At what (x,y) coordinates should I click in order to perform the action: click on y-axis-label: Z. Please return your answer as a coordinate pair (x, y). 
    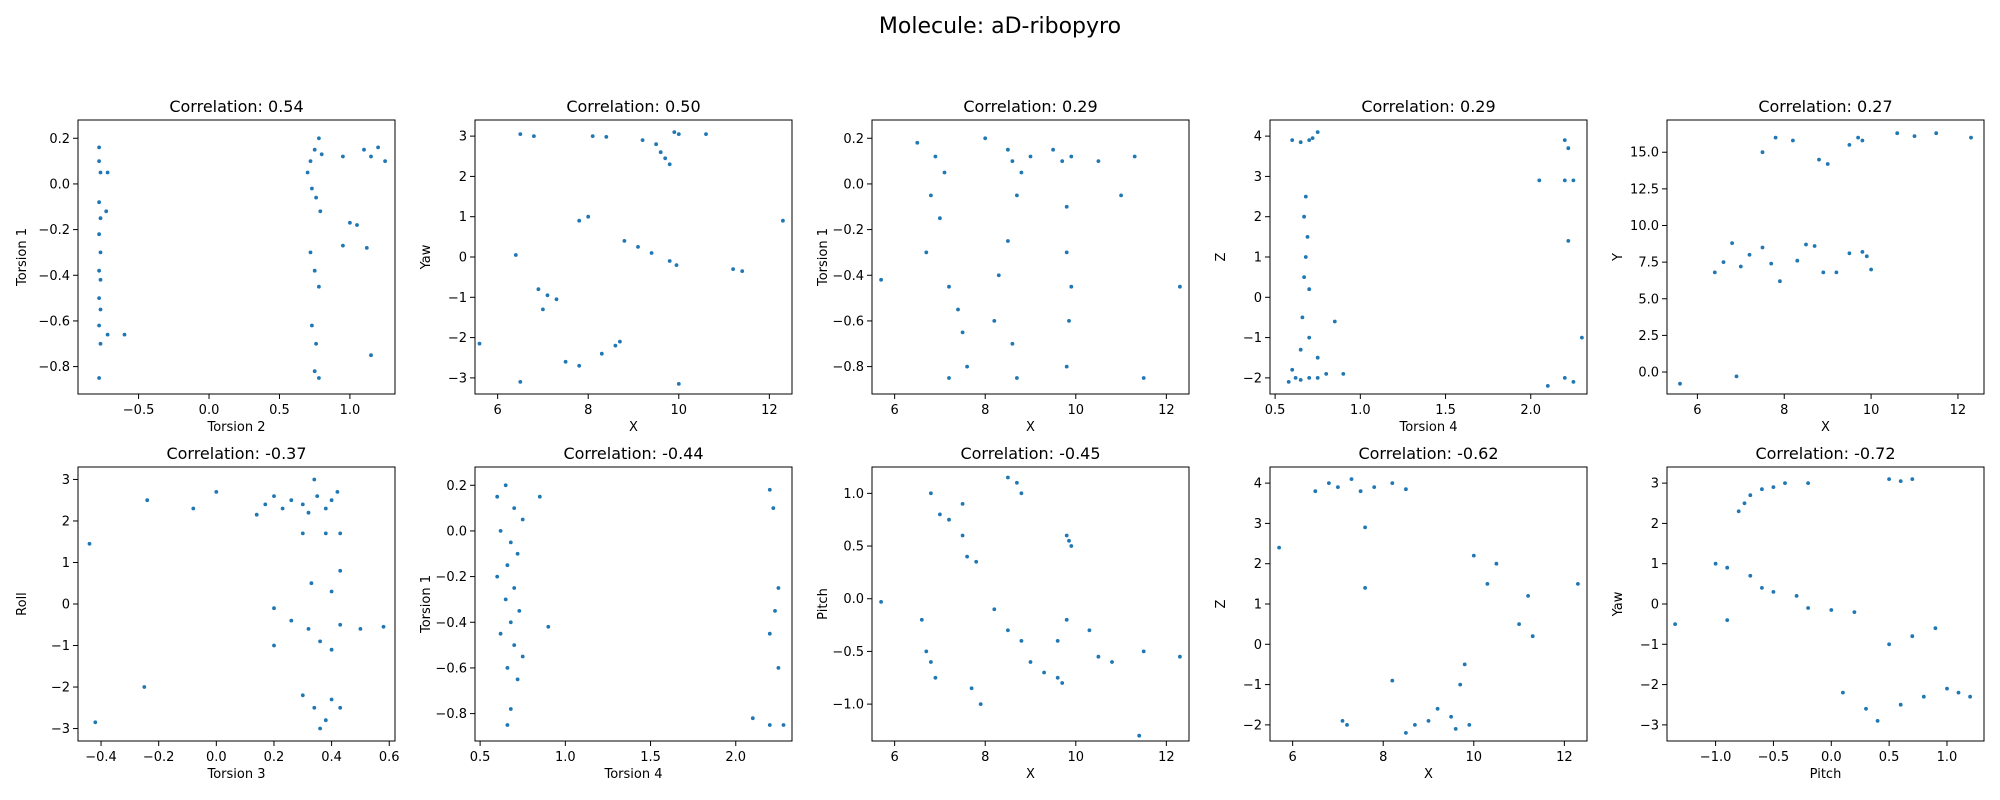
    Looking at the image, I should click on (1221, 256).